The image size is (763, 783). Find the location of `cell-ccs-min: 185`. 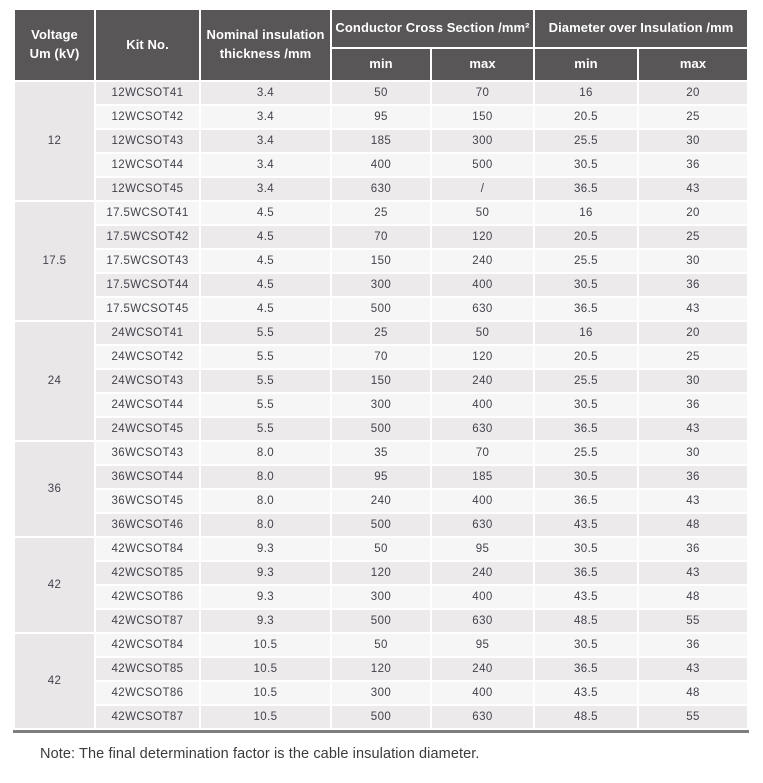

cell-ccs-min: 185 is located at coordinates (381, 141).